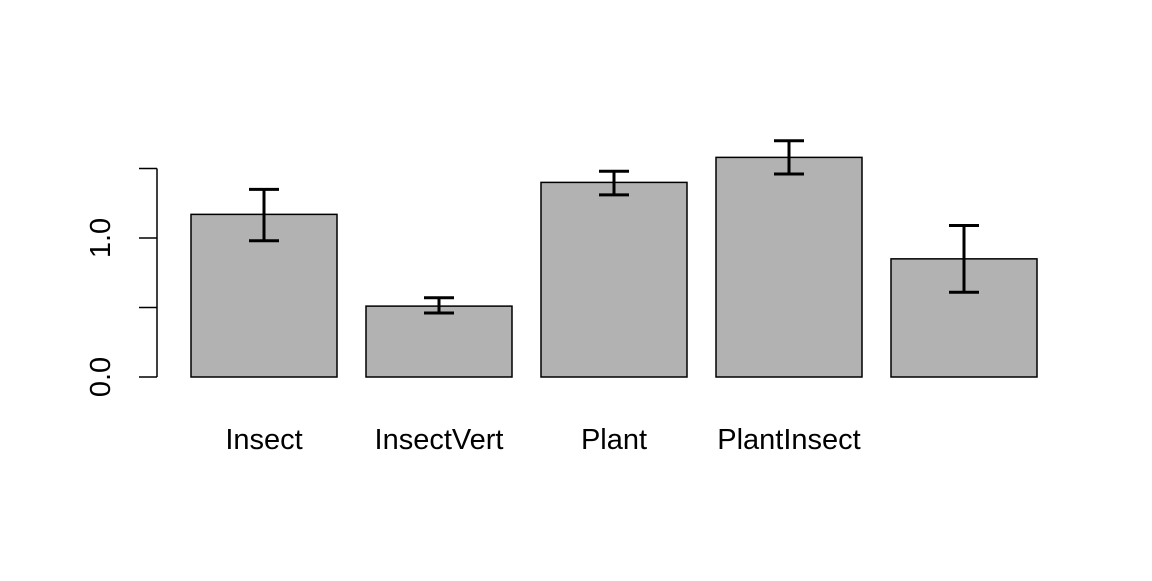 Image resolution: width=1152 pixels, height=581 pixels. I want to click on y-tick-label-0: 0.0, so click(101, 377).